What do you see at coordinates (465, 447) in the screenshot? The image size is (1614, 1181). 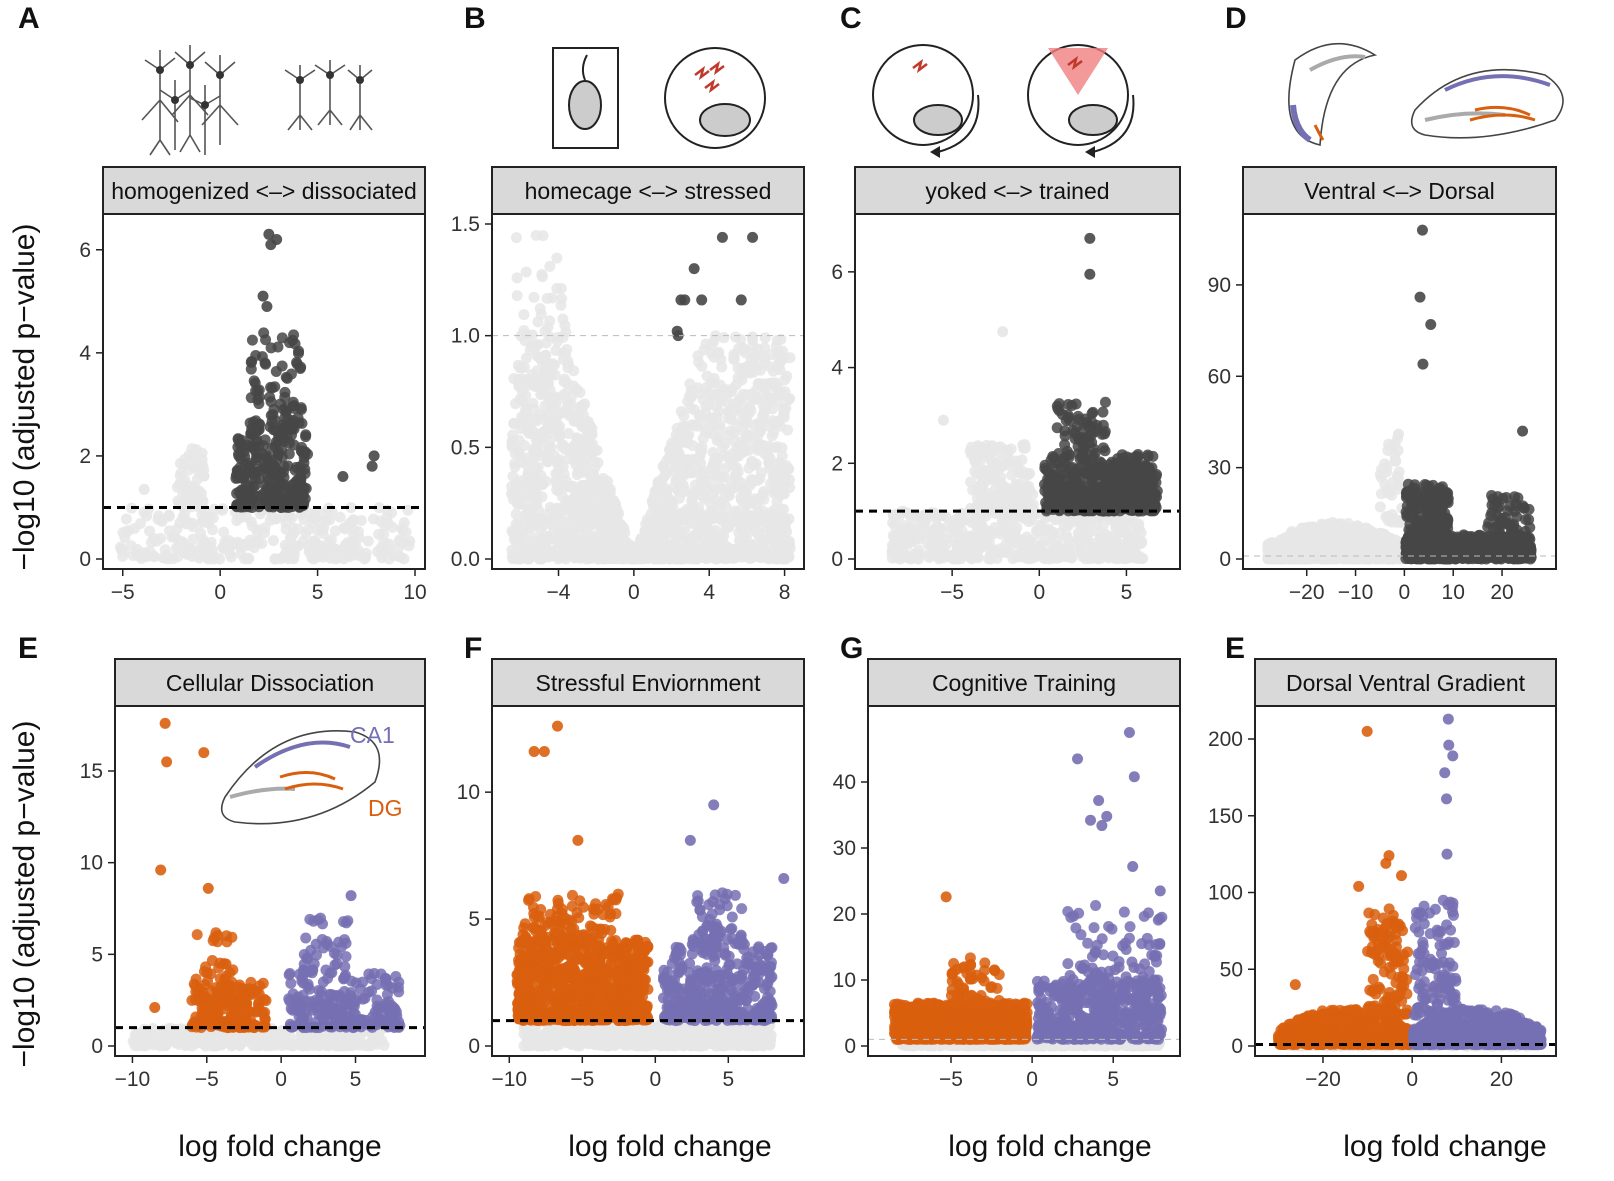 I see `y-tick-label: 0.5` at bounding box center [465, 447].